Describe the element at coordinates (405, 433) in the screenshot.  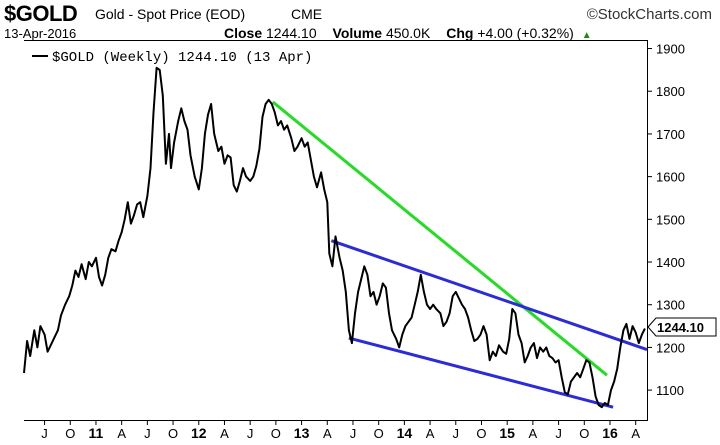
I see `x-tick-label: 14` at that location.